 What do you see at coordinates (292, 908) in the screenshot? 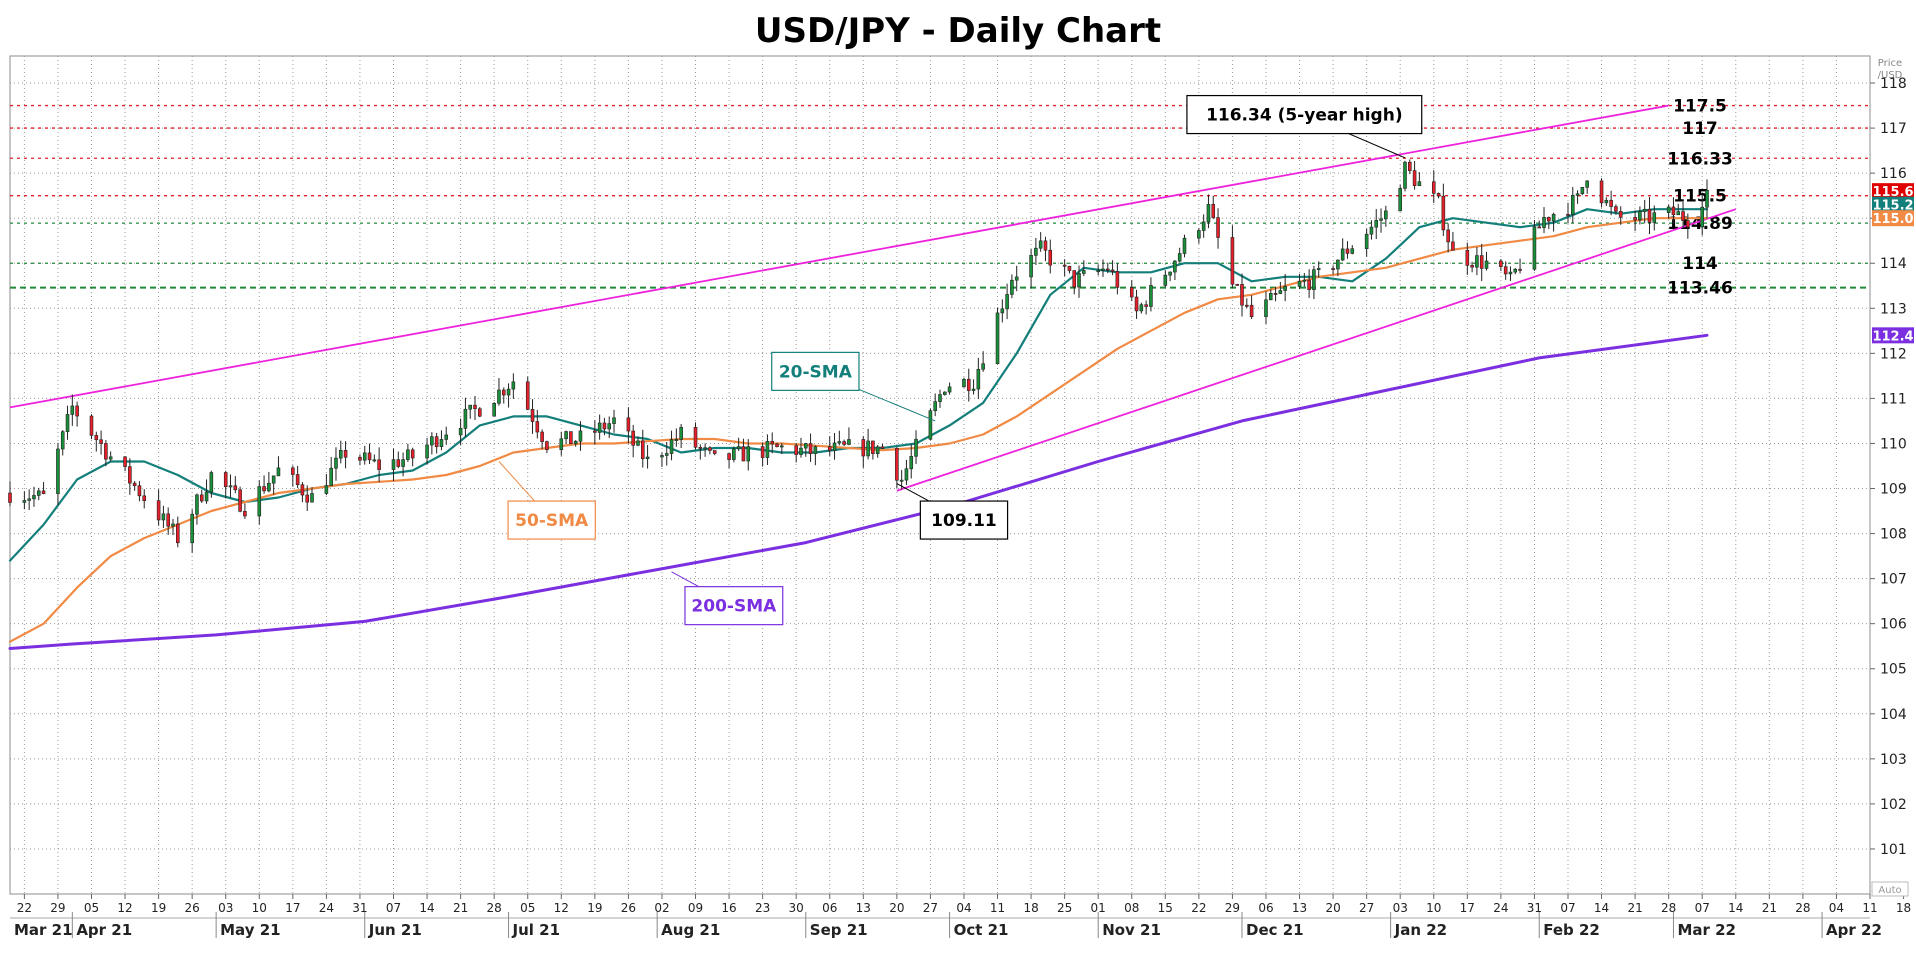
I see `x-tick-label: 17` at bounding box center [292, 908].